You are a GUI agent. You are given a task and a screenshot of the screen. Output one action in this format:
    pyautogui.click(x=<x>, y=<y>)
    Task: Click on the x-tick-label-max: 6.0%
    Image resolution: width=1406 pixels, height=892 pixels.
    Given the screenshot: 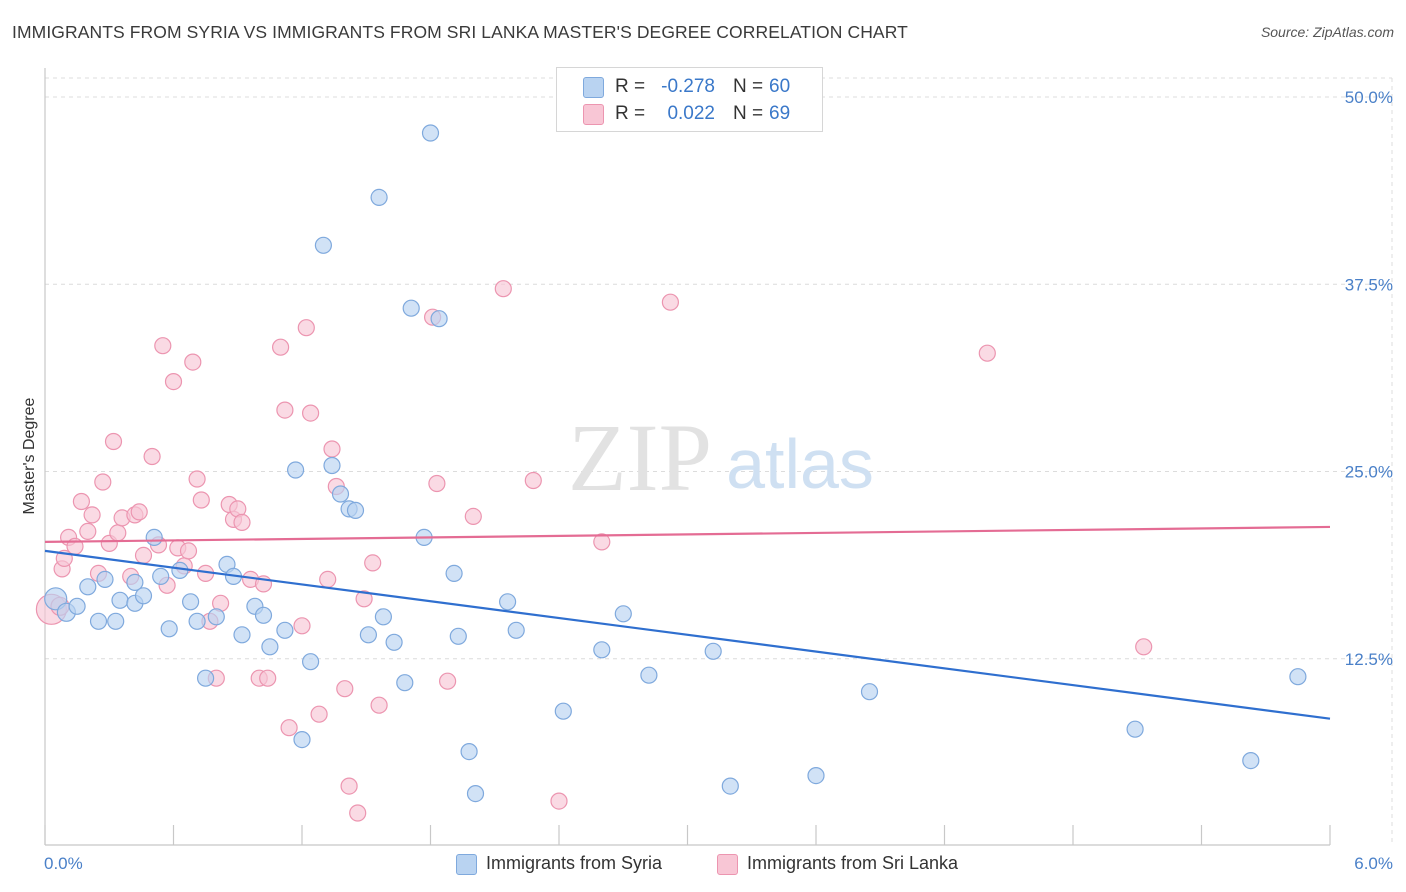 What is the action you would take?
    pyautogui.click(x=1373, y=863)
    